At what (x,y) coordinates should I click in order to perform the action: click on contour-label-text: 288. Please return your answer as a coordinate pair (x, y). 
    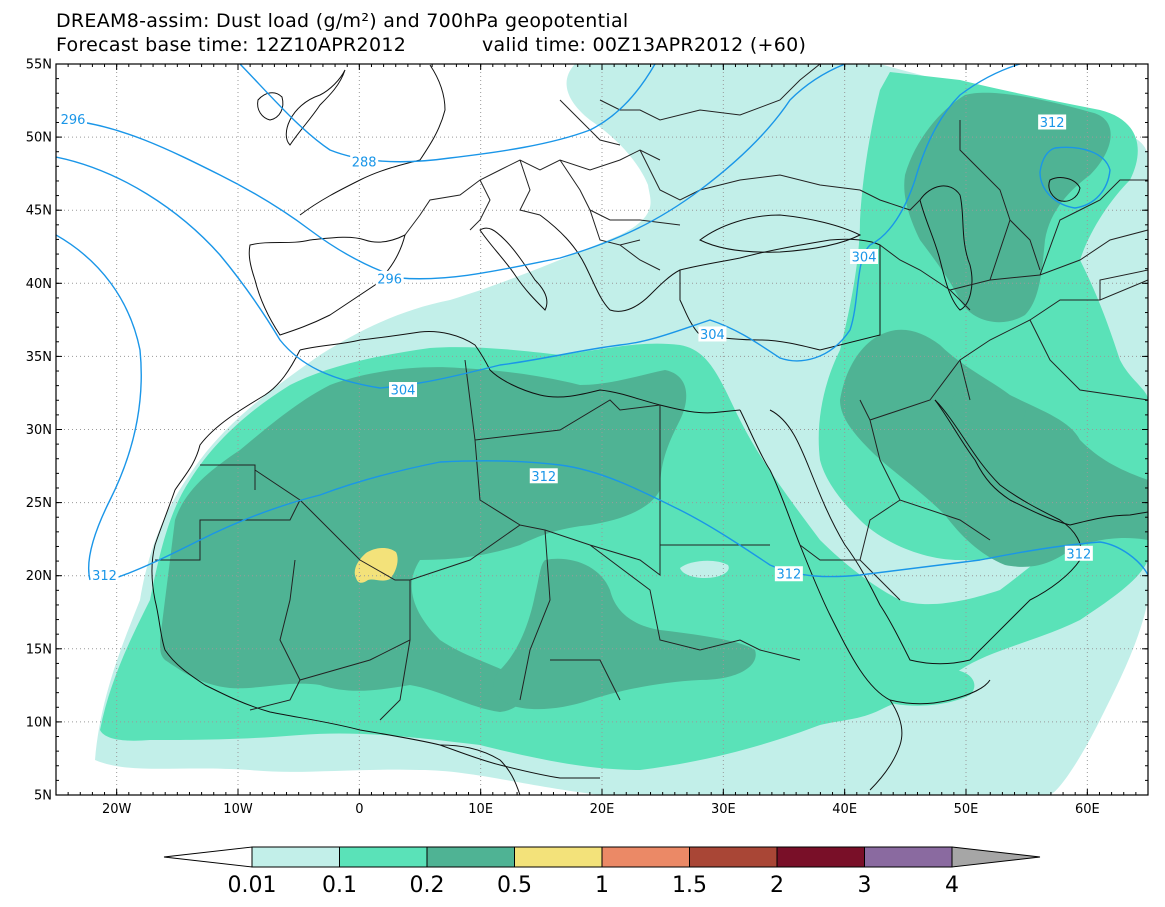
    Looking at the image, I should click on (364, 162).